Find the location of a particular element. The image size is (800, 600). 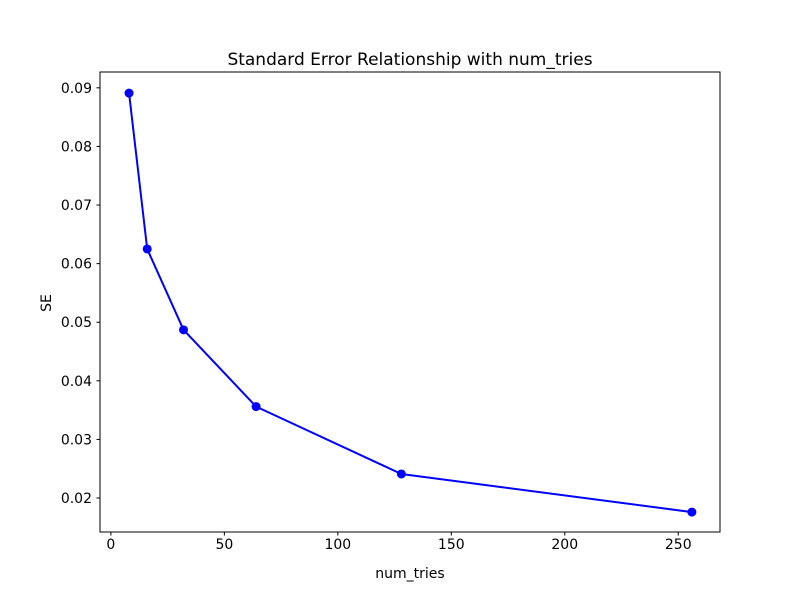

x-tick-label: 150 is located at coordinates (451, 545).